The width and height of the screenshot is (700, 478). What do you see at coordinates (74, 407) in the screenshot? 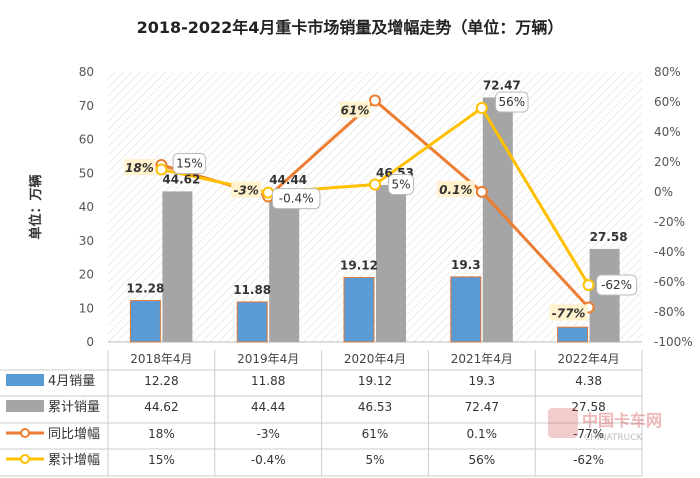
I see `legend-entry: 累计销量` at bounding box center [74, 407].